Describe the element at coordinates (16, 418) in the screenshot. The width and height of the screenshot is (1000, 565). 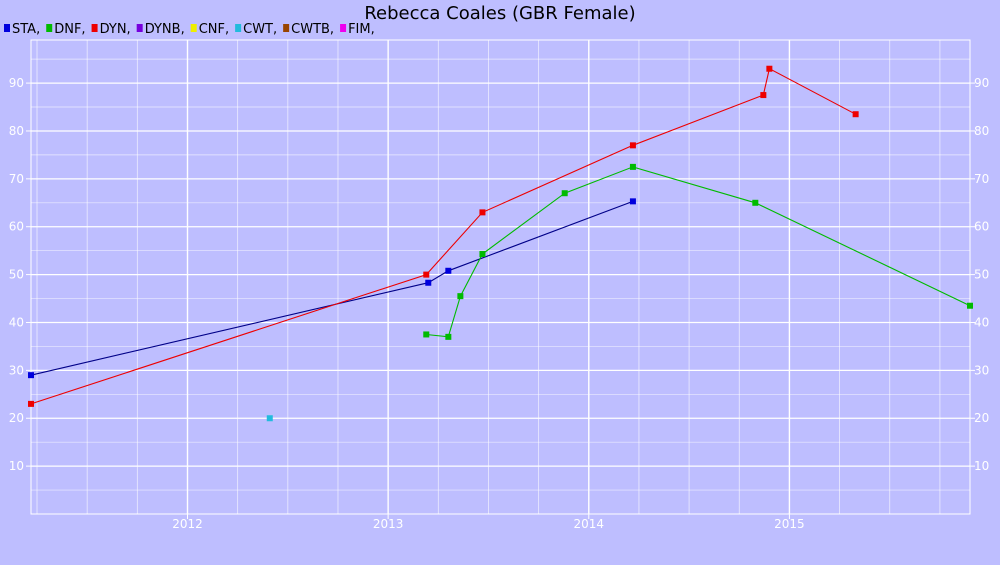
I see `y-tick-label-left: 20` at that location.